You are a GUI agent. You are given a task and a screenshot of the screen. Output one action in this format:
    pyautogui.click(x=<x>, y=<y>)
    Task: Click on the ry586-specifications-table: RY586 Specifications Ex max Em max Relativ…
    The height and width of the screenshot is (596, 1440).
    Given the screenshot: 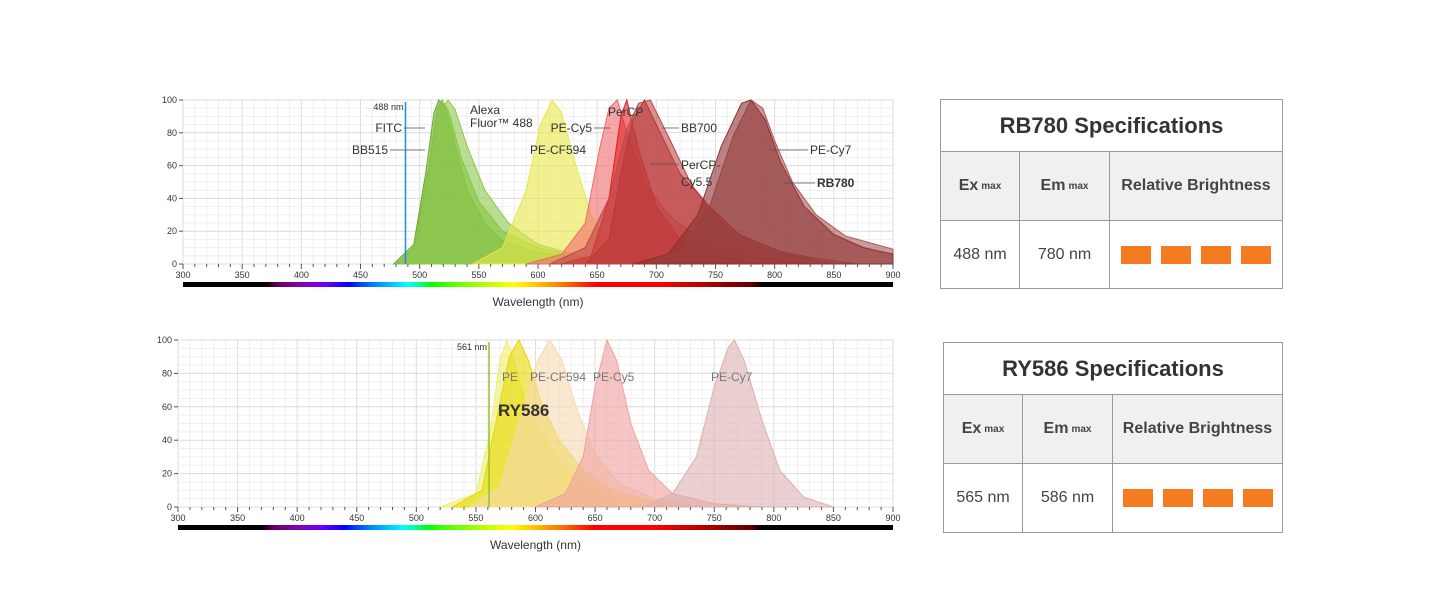 What is the action you would take?
    pyautogui.click(x=1113, y=437)
    